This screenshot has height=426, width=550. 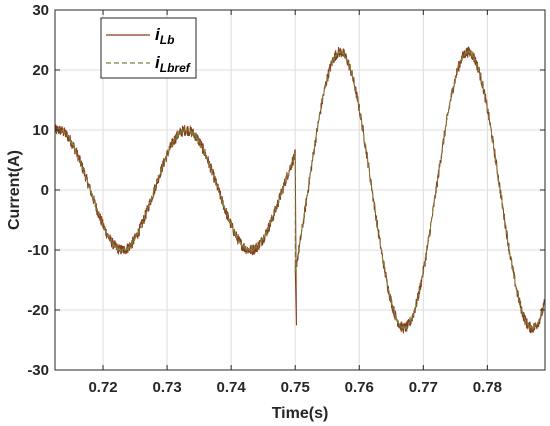 What do you see at coordinates (295, 387) in the screenshot?
I see `x-tick-label: 0.75` at bounding box center [295, 387].